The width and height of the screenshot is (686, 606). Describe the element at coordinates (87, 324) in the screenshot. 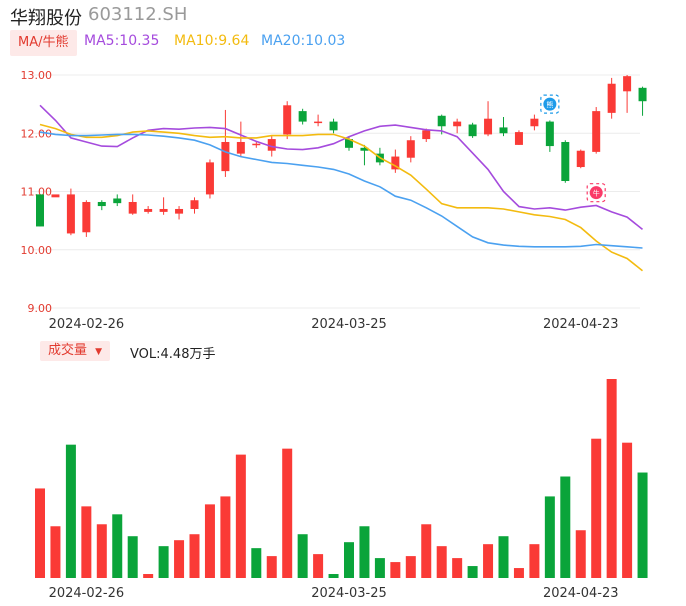

I see `date-tick-label: 2024-02-26` at that location.